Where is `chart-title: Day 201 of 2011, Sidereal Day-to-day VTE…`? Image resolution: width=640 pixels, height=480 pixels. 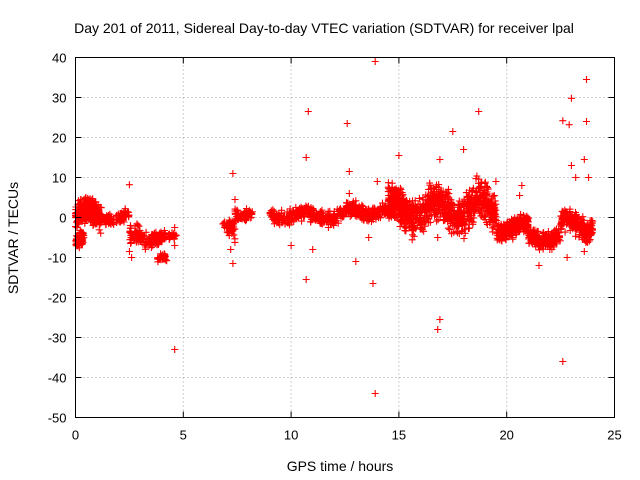 chart-title: Day 201 of 2011, Sidereal Day-to-day VTE… is located at coordinates (324, 28).